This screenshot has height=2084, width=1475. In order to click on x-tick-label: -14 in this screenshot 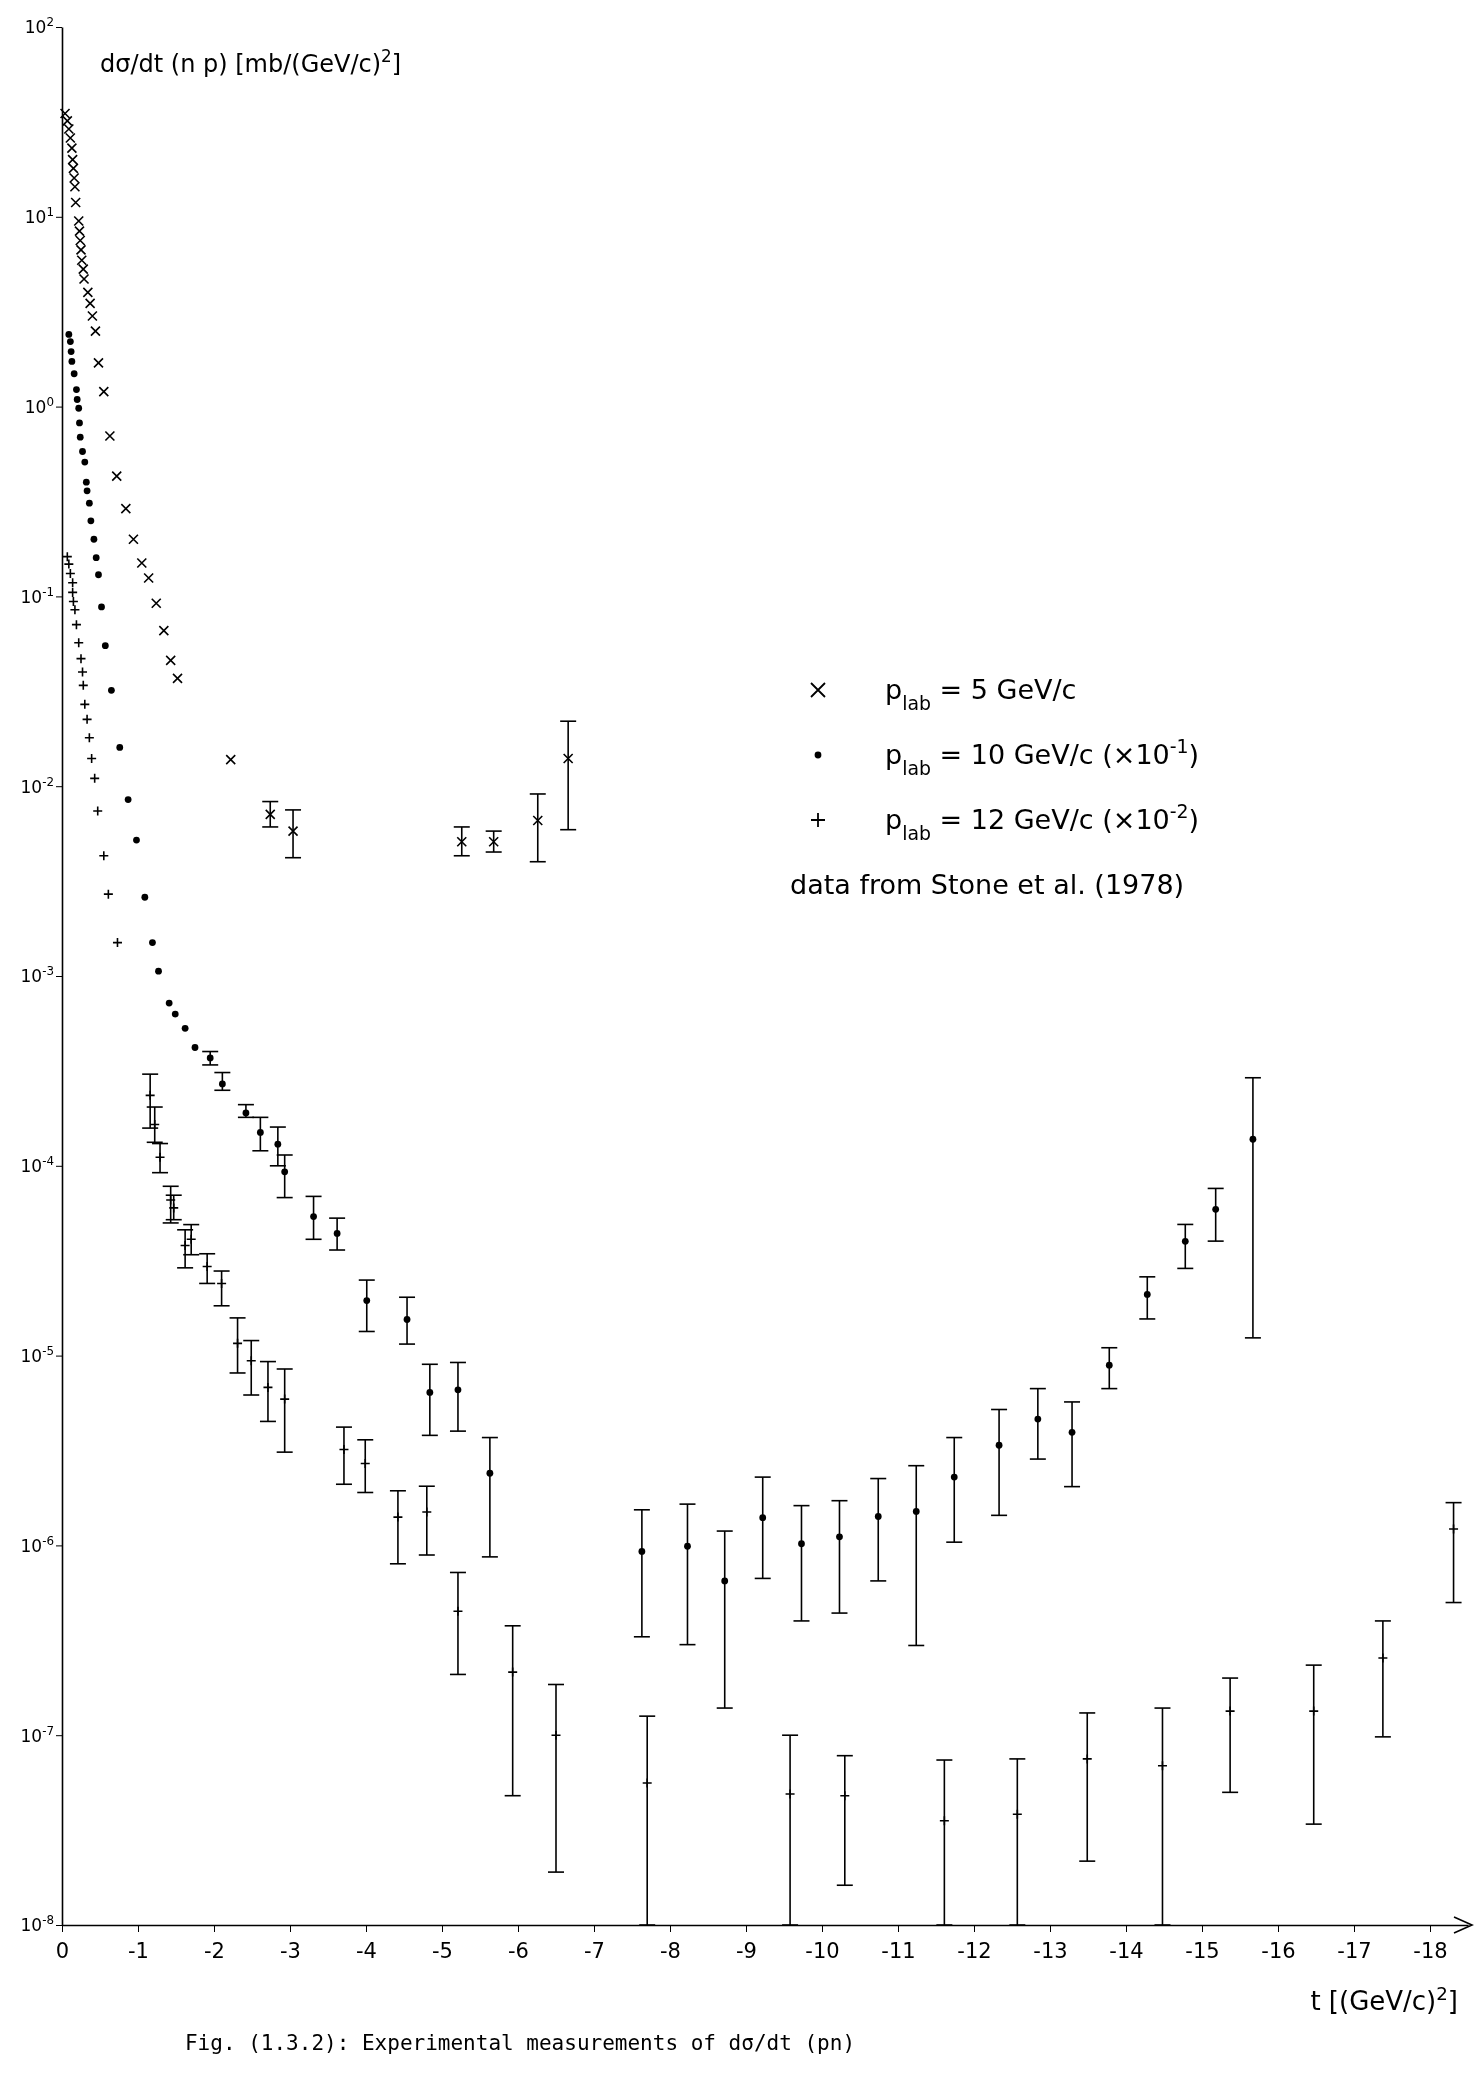, I will do `click(1126, 1951)`.